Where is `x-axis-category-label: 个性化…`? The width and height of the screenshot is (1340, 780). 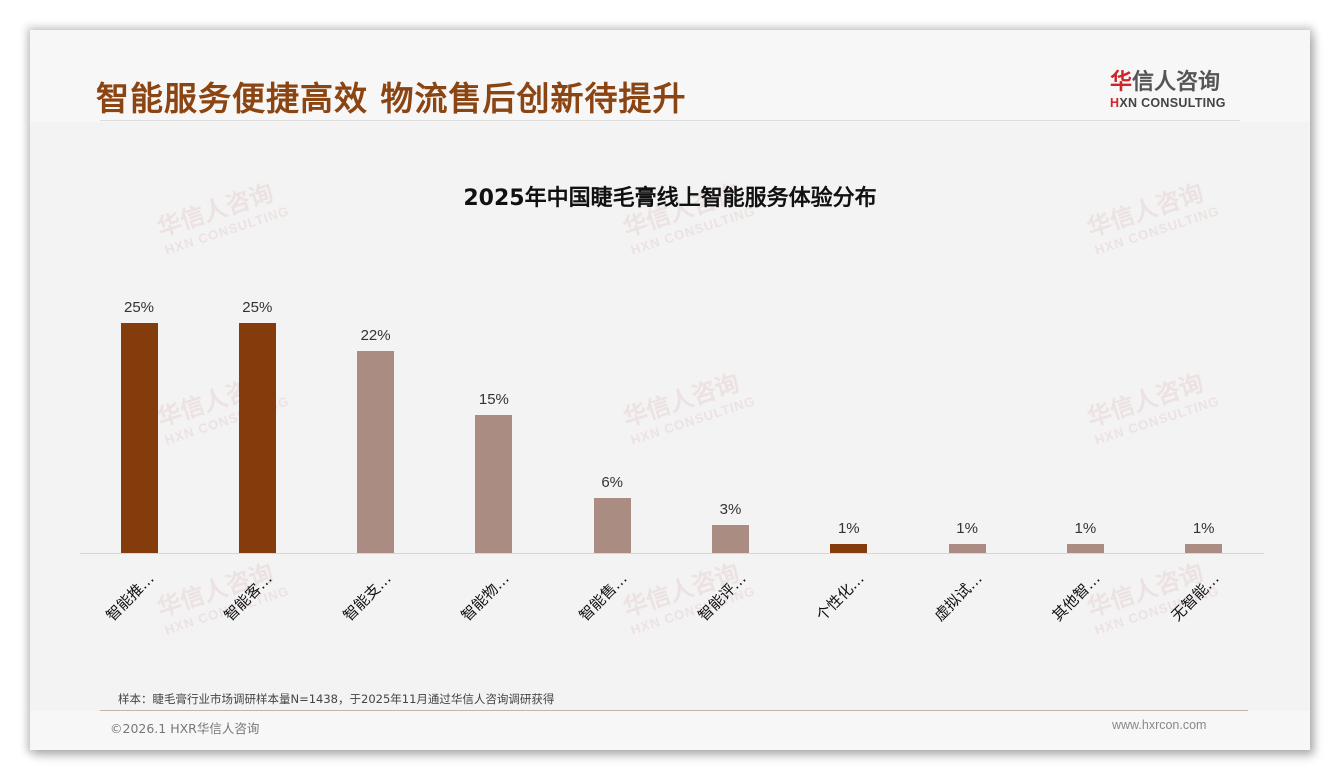 x-axis-category-label: 个性化… is located at coordinates (840, 597).